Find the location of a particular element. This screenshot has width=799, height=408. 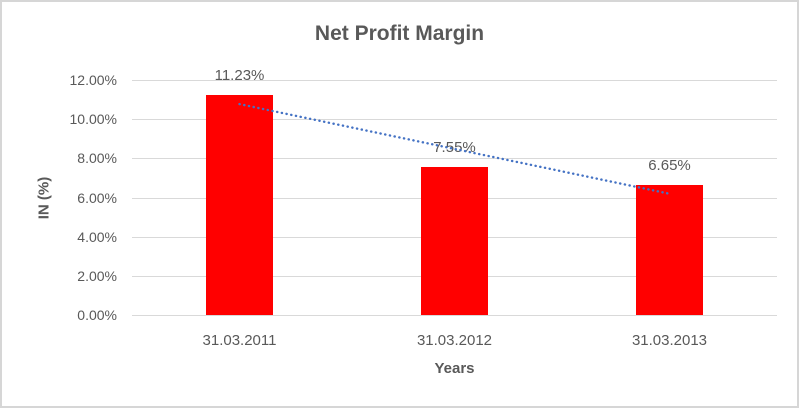

data-label: 11.23% is located at coordinates (239, 76).